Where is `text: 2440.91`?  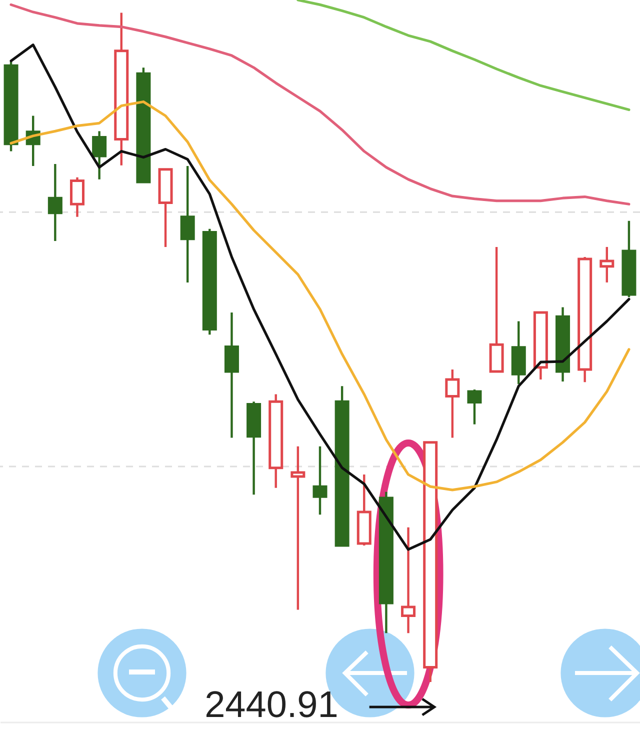 text: 2440.91 is located at coordinates (271, 704).